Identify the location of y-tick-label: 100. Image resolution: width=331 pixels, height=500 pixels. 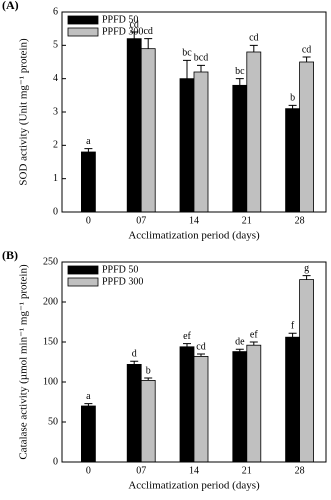
(50, 381).